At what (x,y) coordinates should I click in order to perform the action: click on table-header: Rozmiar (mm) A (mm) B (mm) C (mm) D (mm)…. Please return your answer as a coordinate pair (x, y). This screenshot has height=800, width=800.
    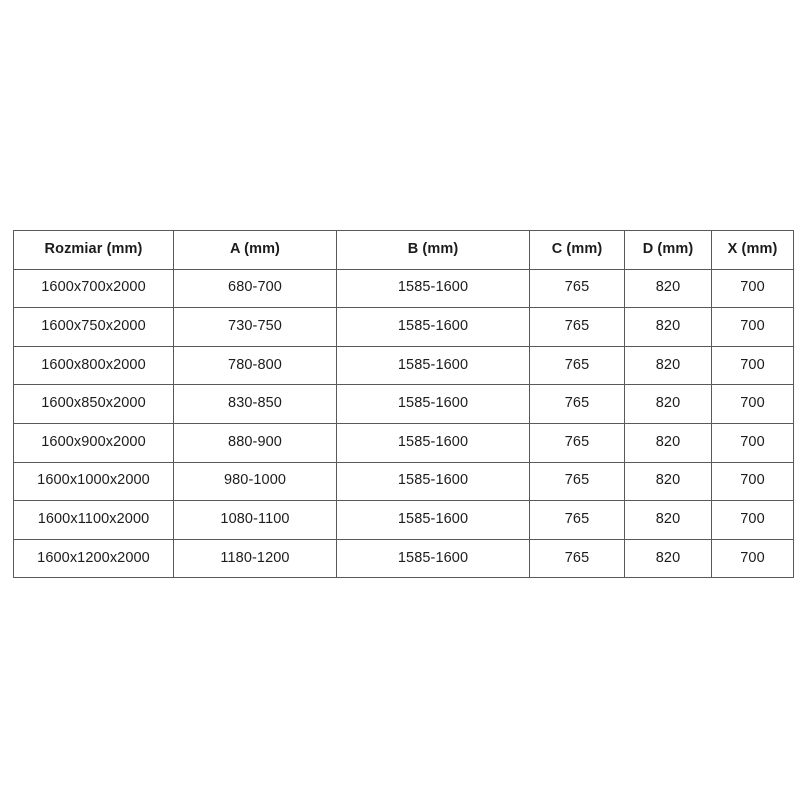
    Looking at the image, I should click on (403, 250).